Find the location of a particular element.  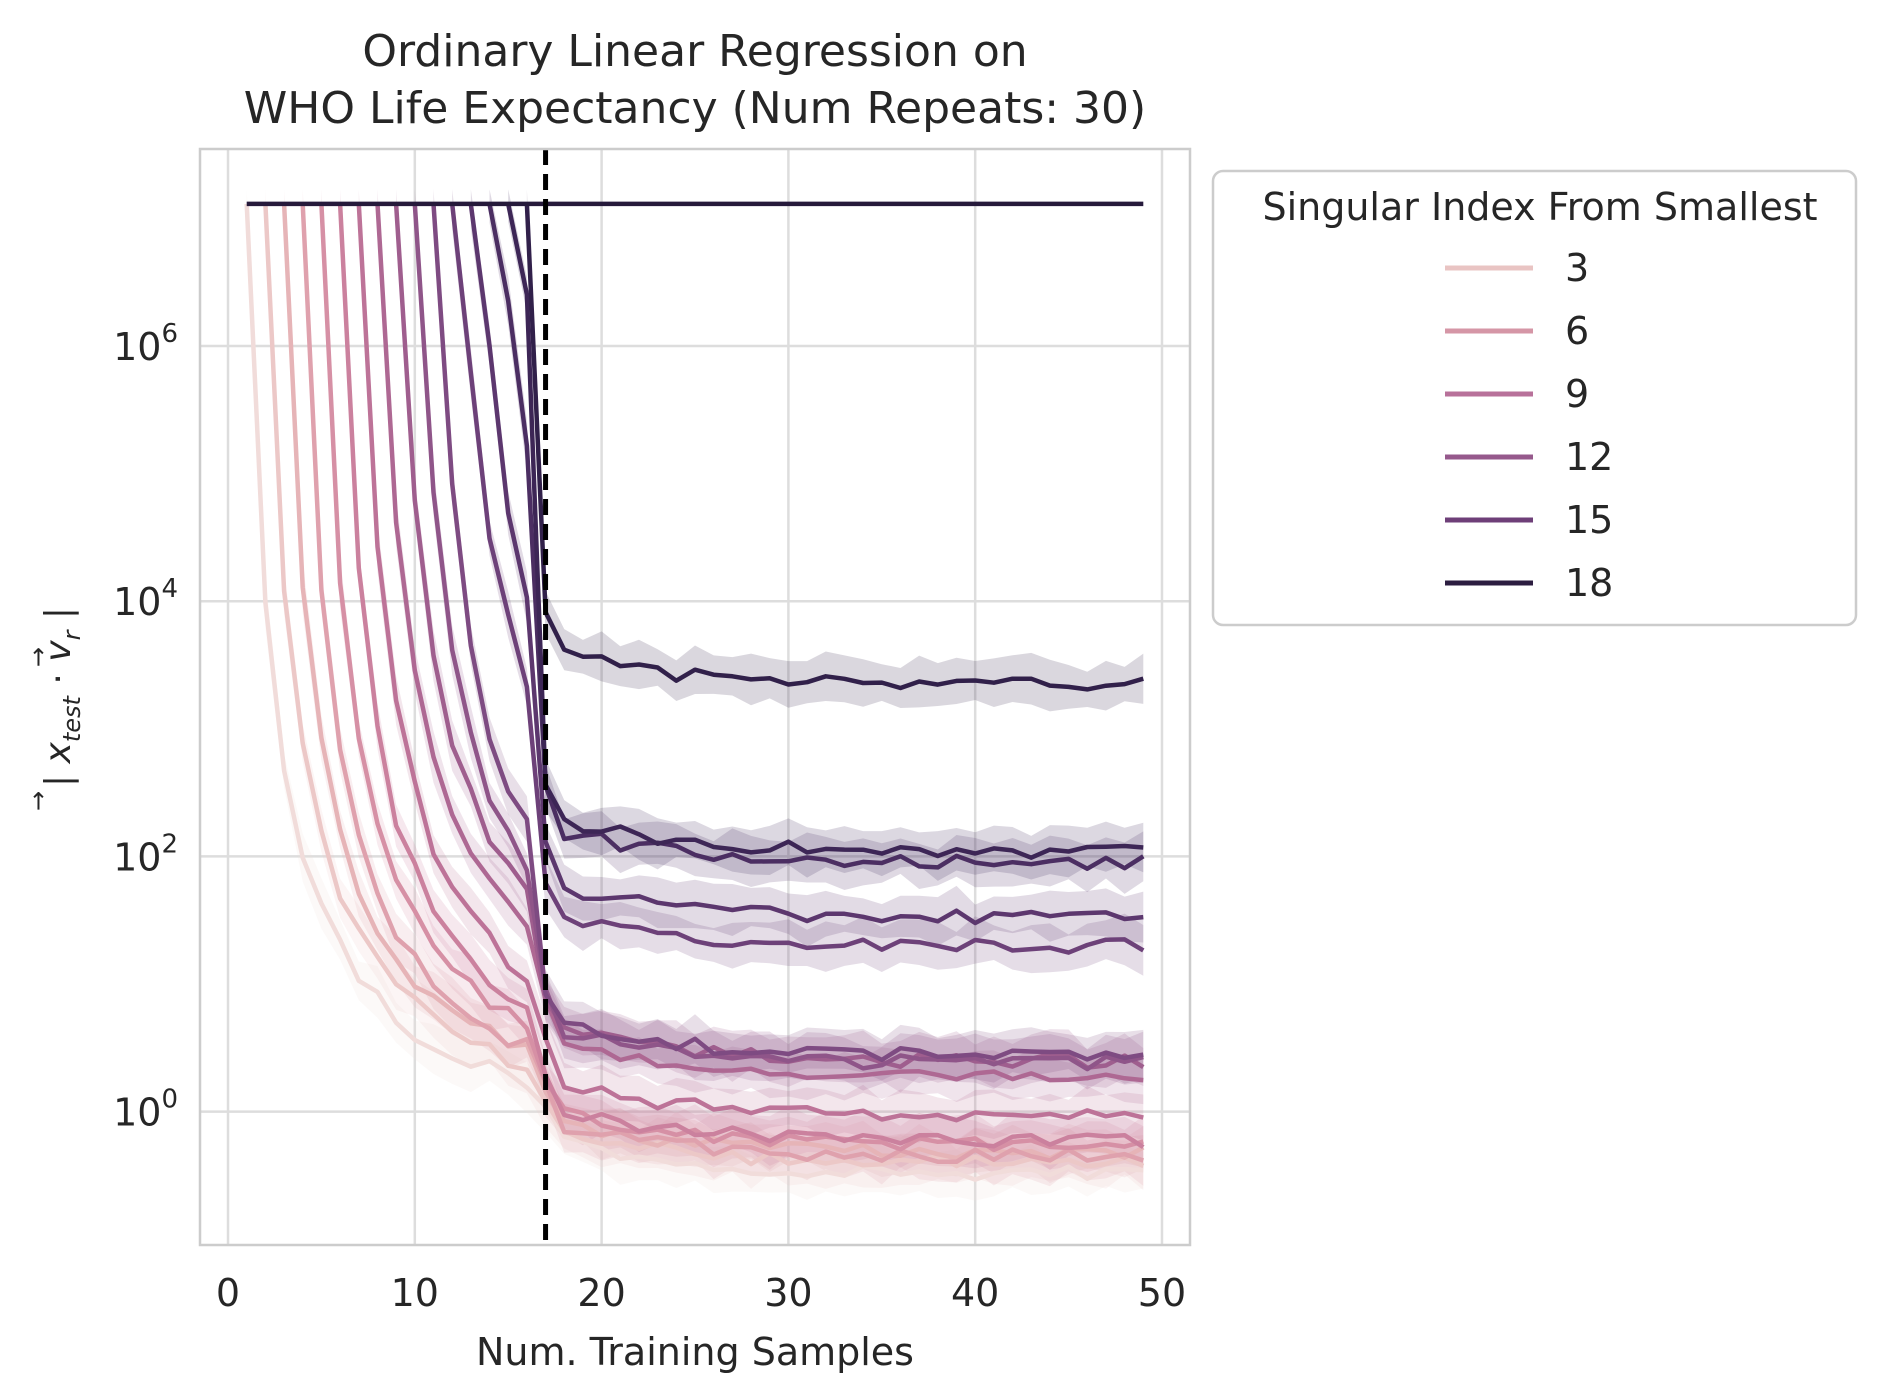

confidence-band is located at coordinates (835, 450).